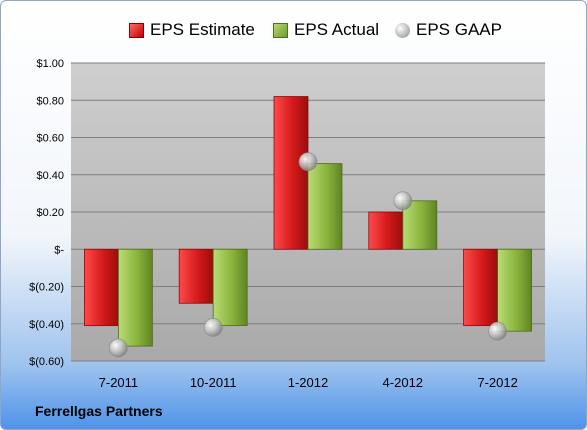 This screenshot has height=430, width=587. What do you see at coordinates (46, 288) in the screenshot?
I see `y-tick-label: $(0.20)` at bounding box center [46, 288].